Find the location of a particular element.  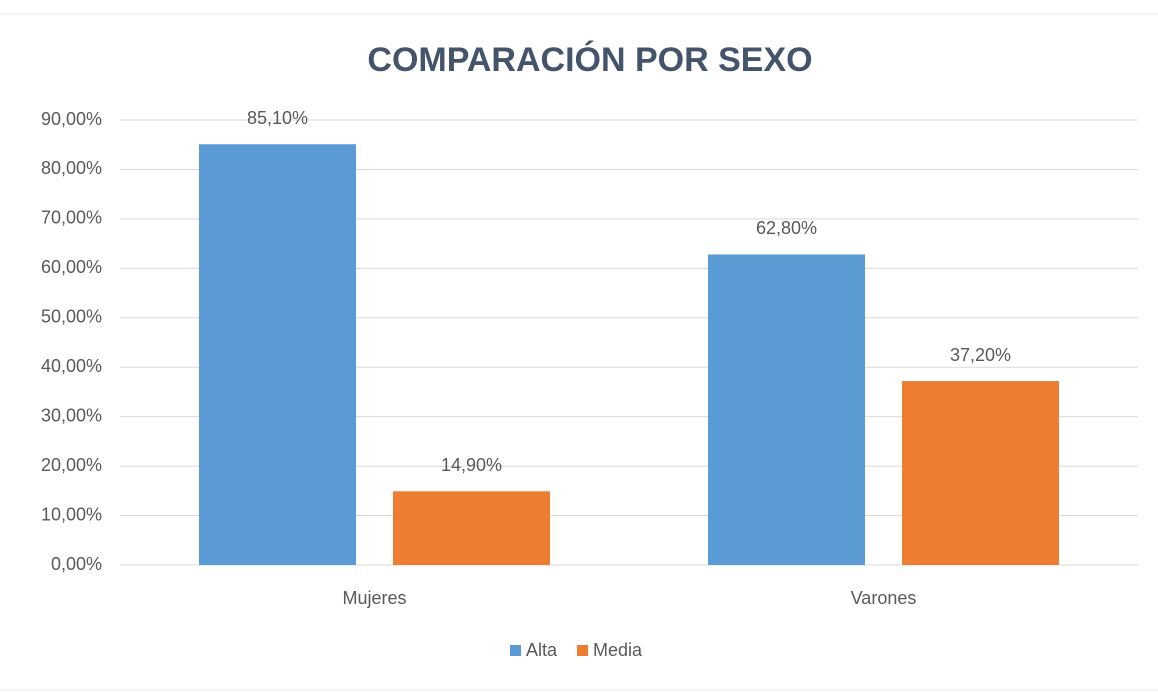

y-tick-label: 80,00% is located at coordinates (71, 168).